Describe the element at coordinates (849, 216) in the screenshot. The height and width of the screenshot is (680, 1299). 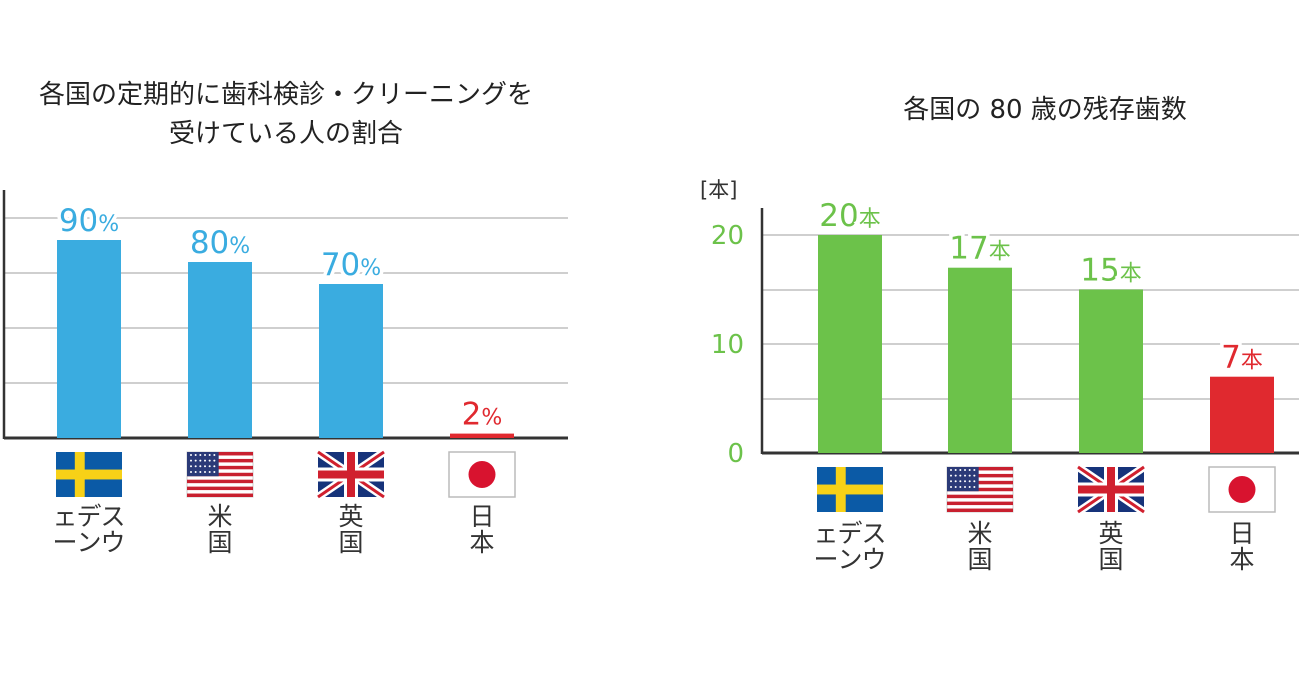
I see `data-label: 20本` at that location.